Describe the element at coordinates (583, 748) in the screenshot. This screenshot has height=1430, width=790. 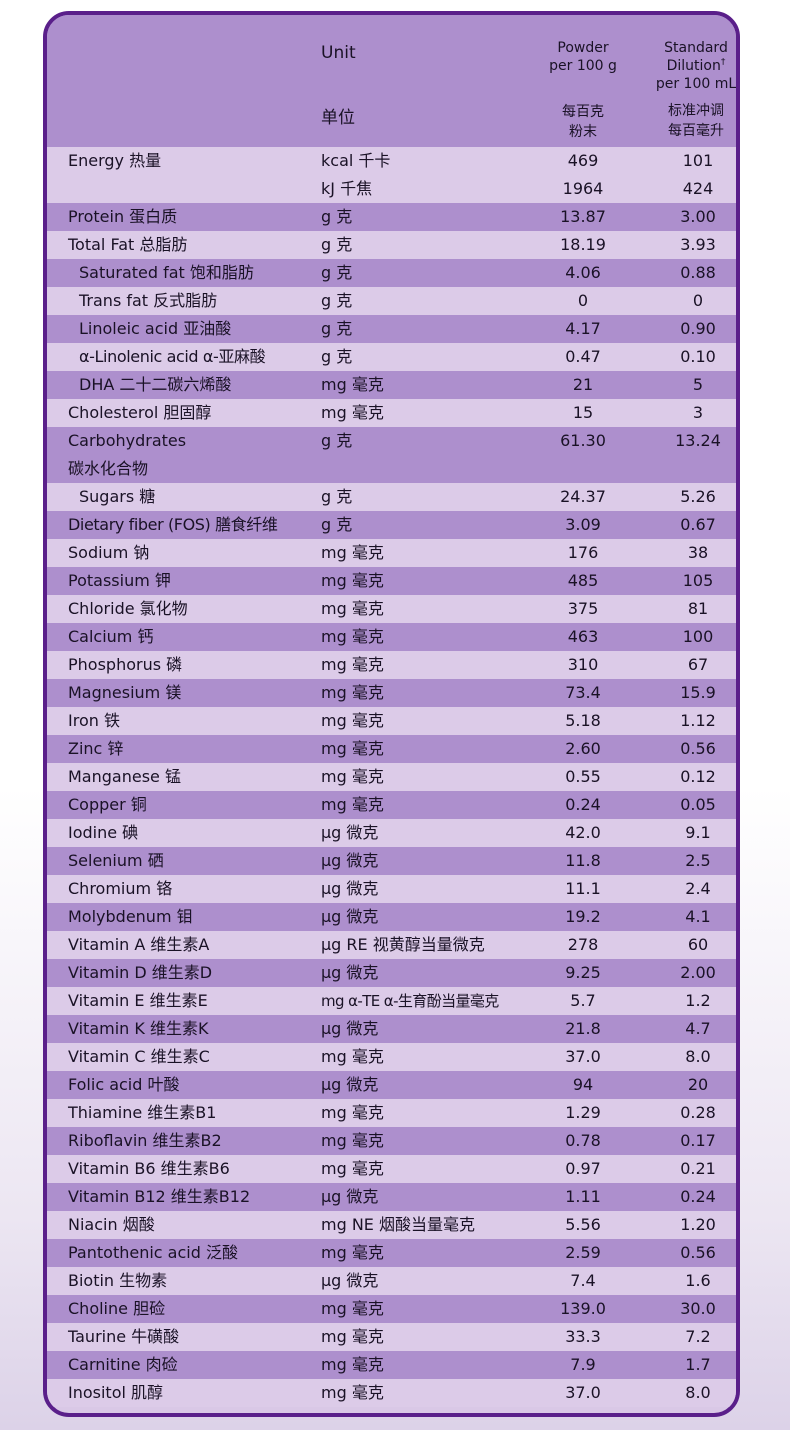
I see `powder-value: 2.60` at that location.